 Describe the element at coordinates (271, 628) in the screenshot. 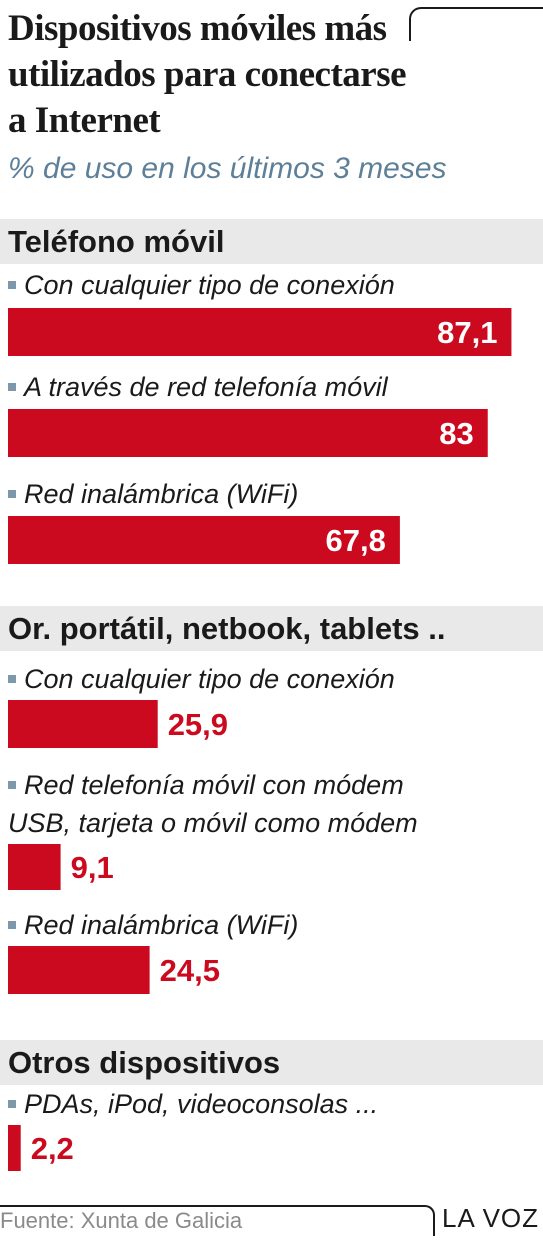

I see `section-header-portatil: Or. portátil, netbook, tablets ..` at that location.